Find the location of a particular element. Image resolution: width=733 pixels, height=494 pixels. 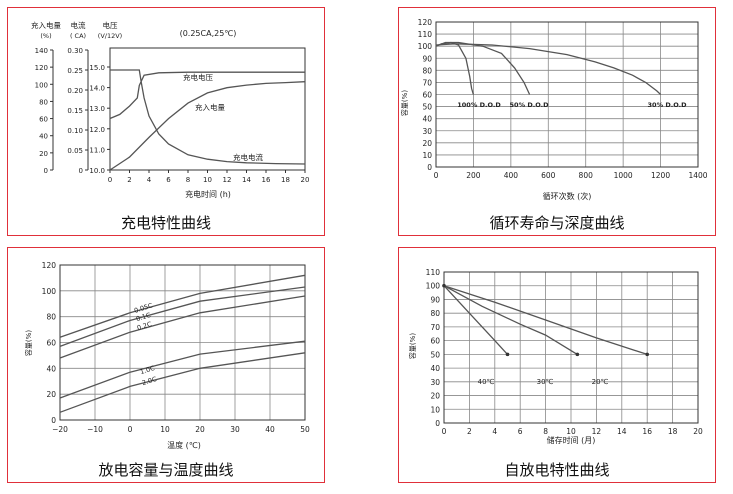

series-label-1: 50% D.O.D is located at coordinates (530, 105).